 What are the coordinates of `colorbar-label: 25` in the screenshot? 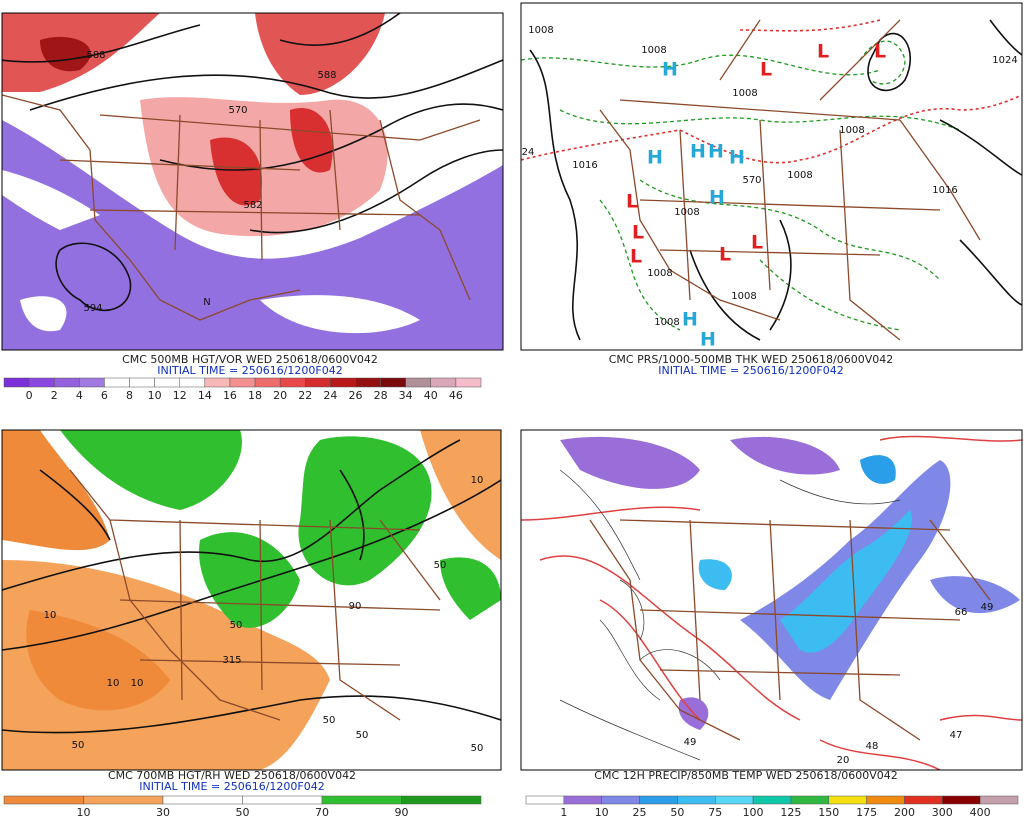 It's located at (640, 812).